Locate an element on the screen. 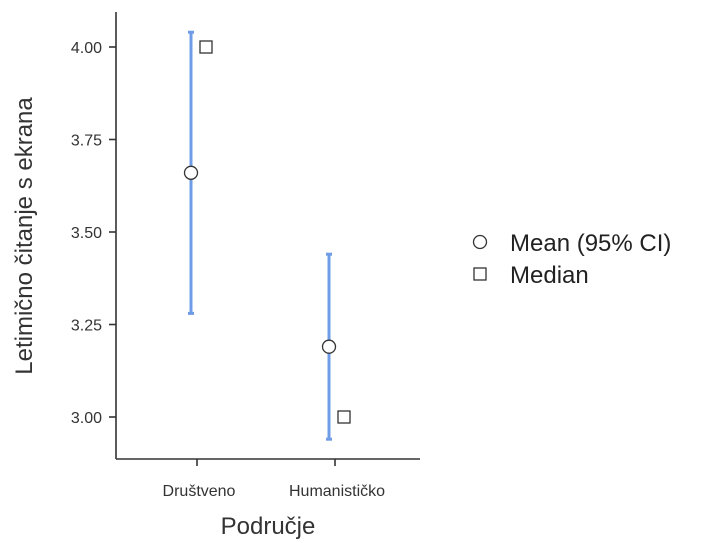 Image resolution: width=709 pixels, height=543 pixels. legend-label-mean: Mean (95% CI) is located at coordinates (590, 243).